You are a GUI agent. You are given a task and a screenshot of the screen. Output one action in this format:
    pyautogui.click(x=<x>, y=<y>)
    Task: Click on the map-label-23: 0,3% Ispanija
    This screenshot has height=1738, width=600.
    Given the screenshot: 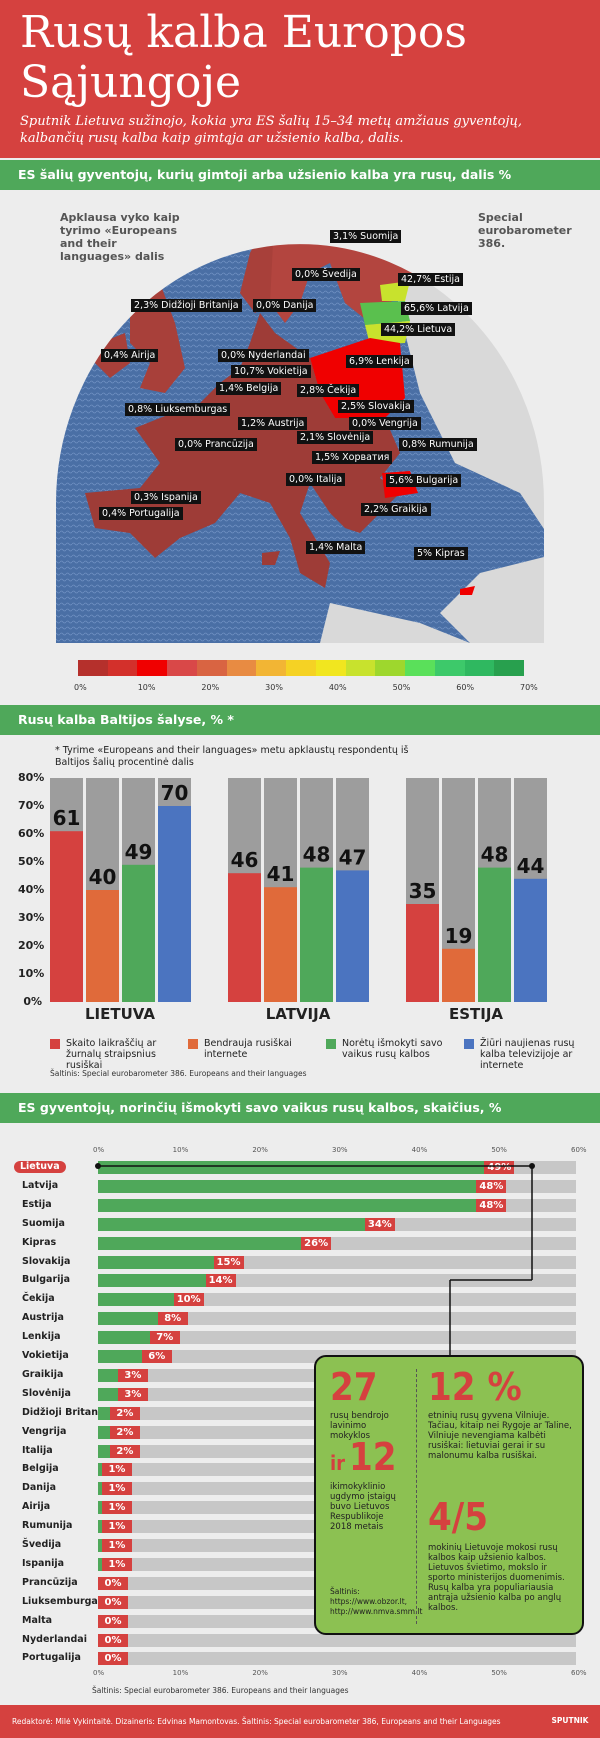 What is the action you would take?
    pyautogui.click(x=166, y=497)
    